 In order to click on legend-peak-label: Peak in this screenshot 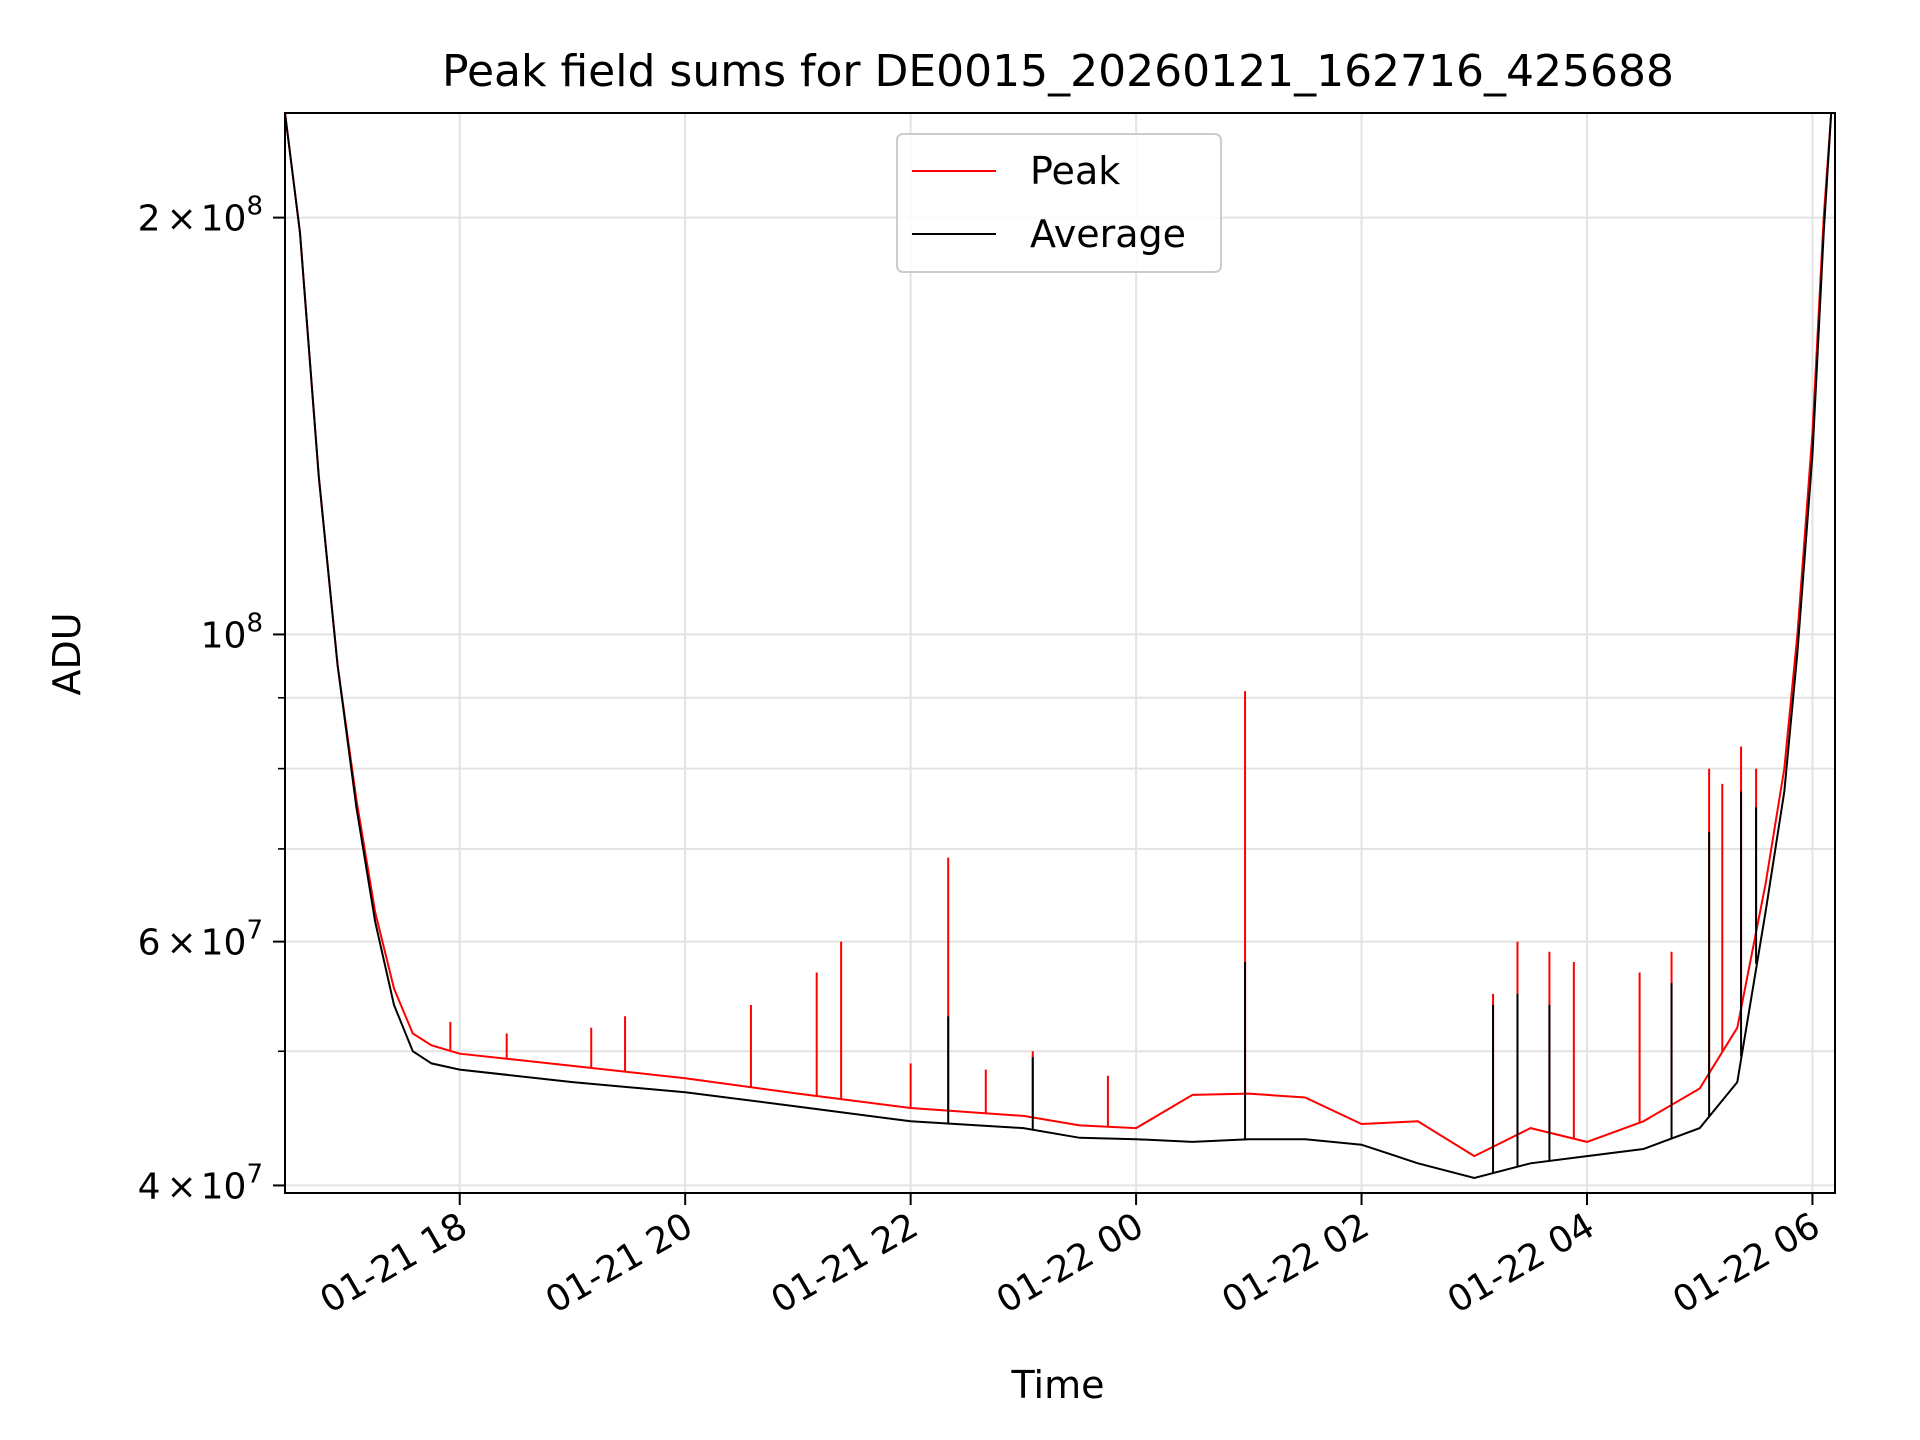, I will do `click(1075, 171)`.